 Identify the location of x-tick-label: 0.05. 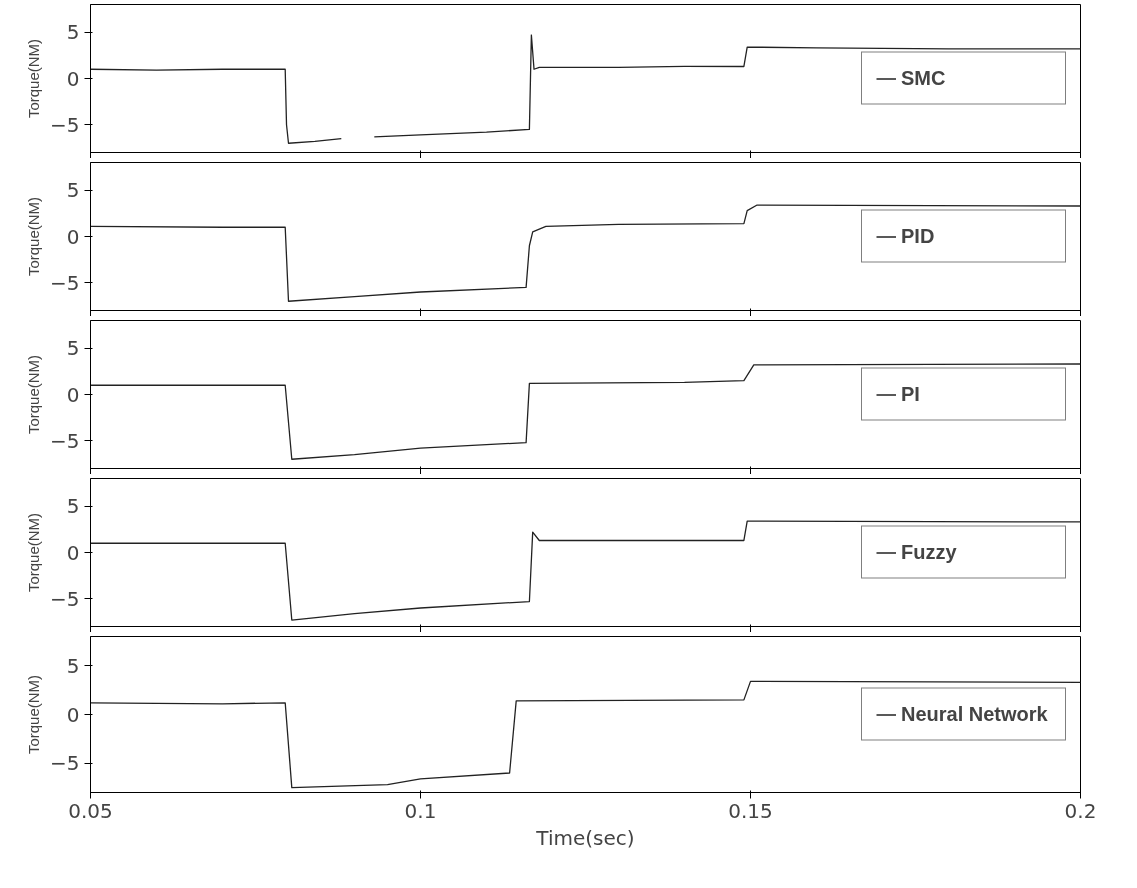
(90, 810).